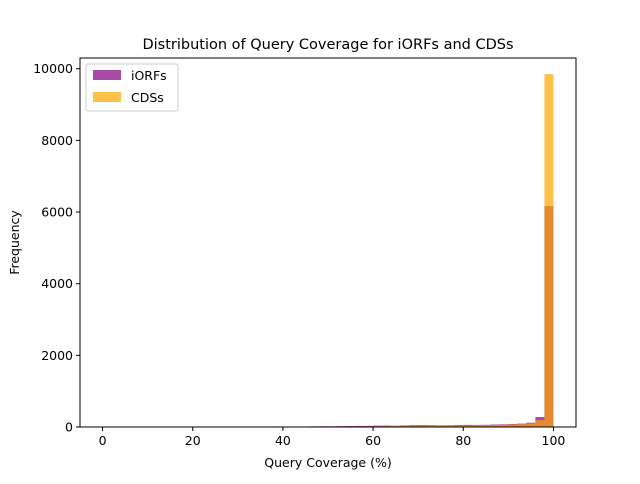 This screenshot has height=484, width=640. Describe the element at coordinates (463, 440) in the screenshot. I see `x-tick-label-4: 80` at that location.